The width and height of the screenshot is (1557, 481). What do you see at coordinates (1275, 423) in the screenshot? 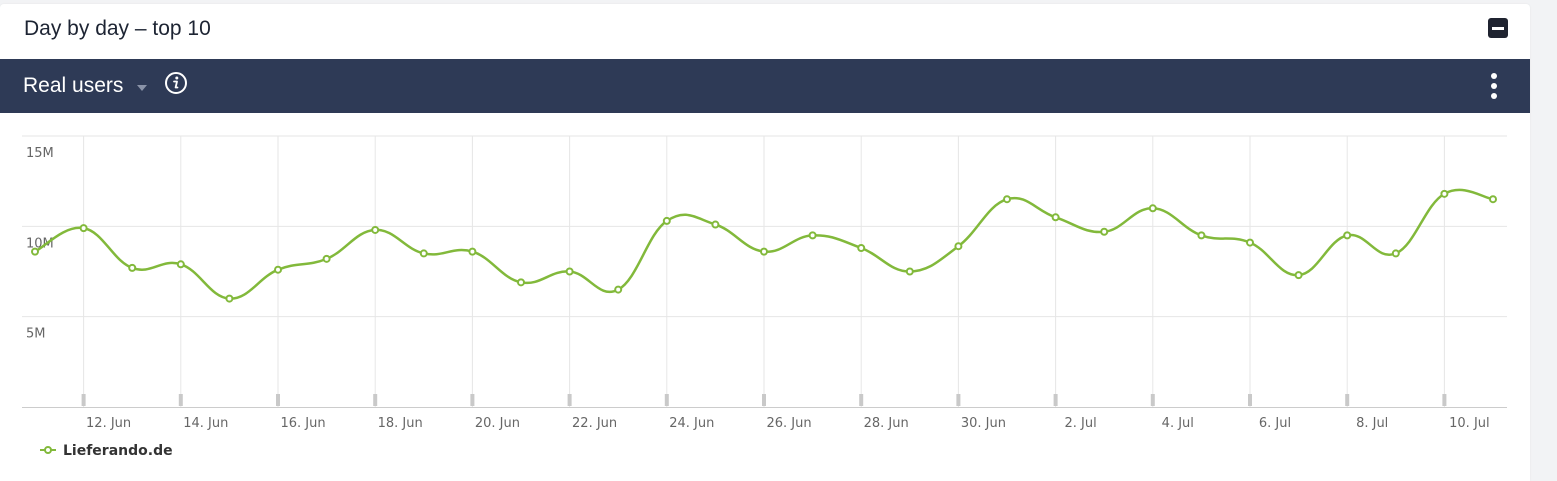
I see `x-tick-label: 6. Jul` at bounding box center [1275, 423].